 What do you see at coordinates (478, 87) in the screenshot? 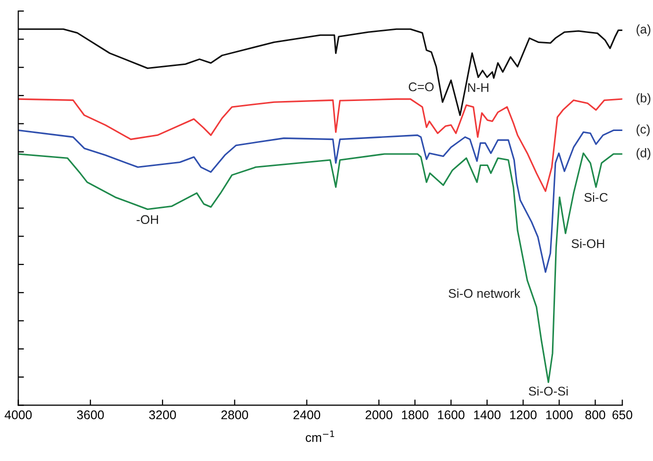
I see `annotation: N-H` at bounding box center [478, 87].